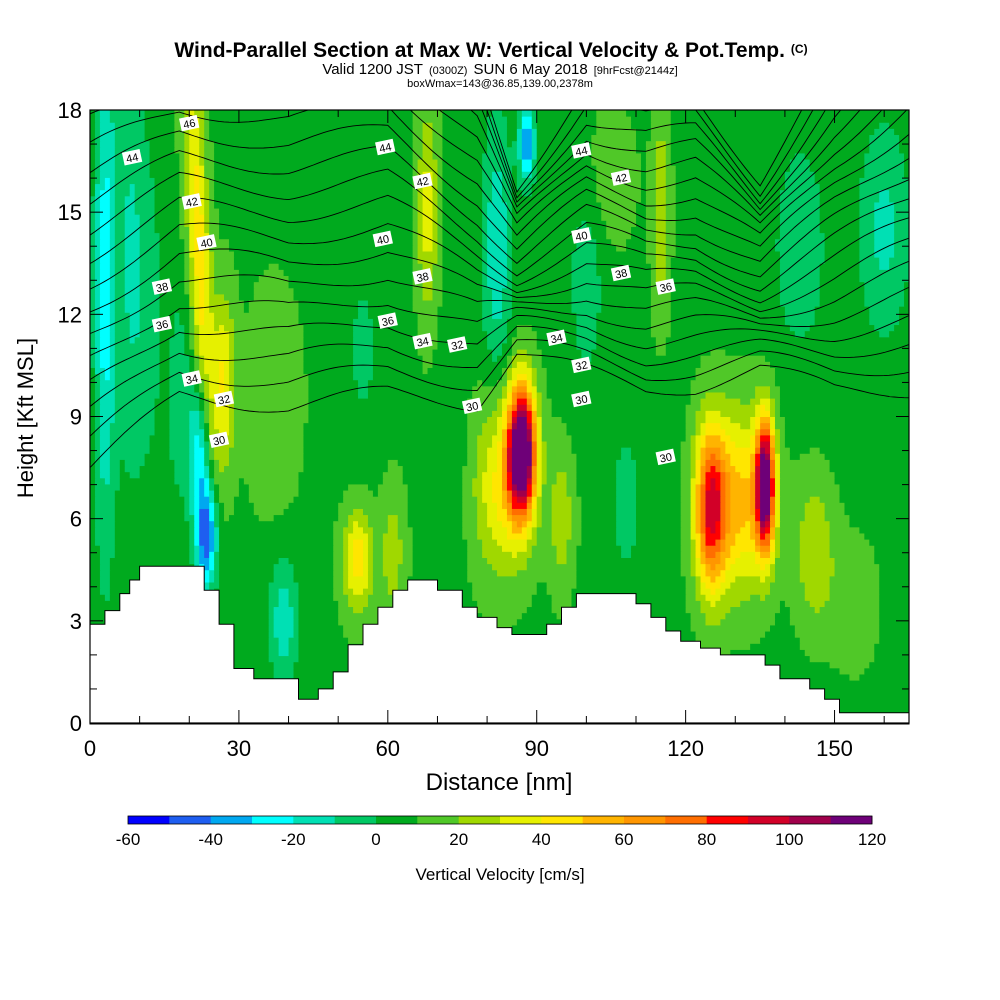 The height and width of the screenshot is (1000, 1000). What do you see at coordinates (499, 874) in the screenshot?
I see `colorbar-label: Vertical Velocity [cm/s]` at bounding box center [499, 874].